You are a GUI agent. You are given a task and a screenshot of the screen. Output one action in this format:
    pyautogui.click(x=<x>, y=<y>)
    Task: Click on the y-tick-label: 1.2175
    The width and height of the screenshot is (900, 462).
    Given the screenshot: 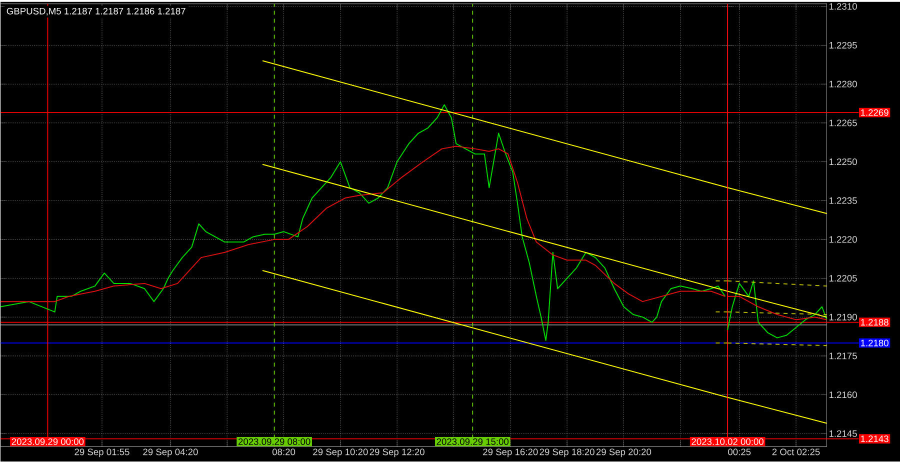 What is the action you would take?
    pyautogui.click(x=843, y=356)
    